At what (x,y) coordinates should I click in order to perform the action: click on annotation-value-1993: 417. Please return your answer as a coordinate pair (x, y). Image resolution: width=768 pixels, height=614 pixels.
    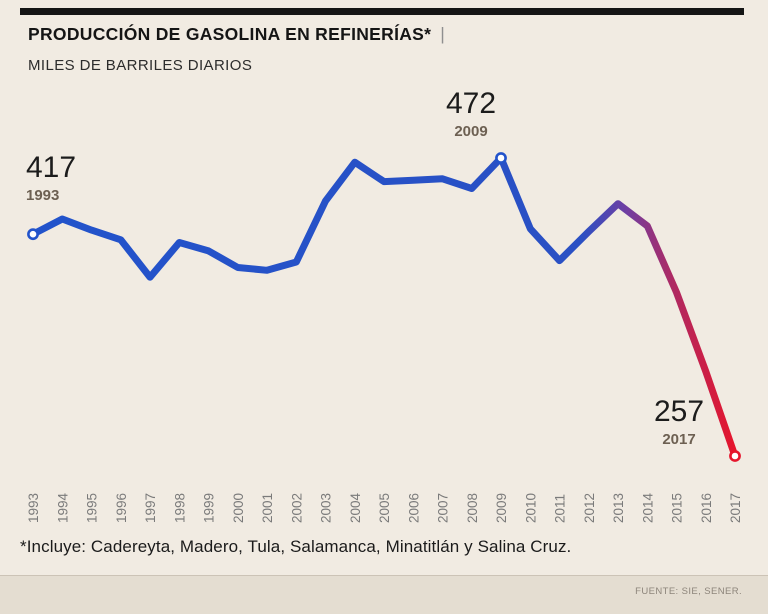
    Looking at the image, I should click on (51, 167).